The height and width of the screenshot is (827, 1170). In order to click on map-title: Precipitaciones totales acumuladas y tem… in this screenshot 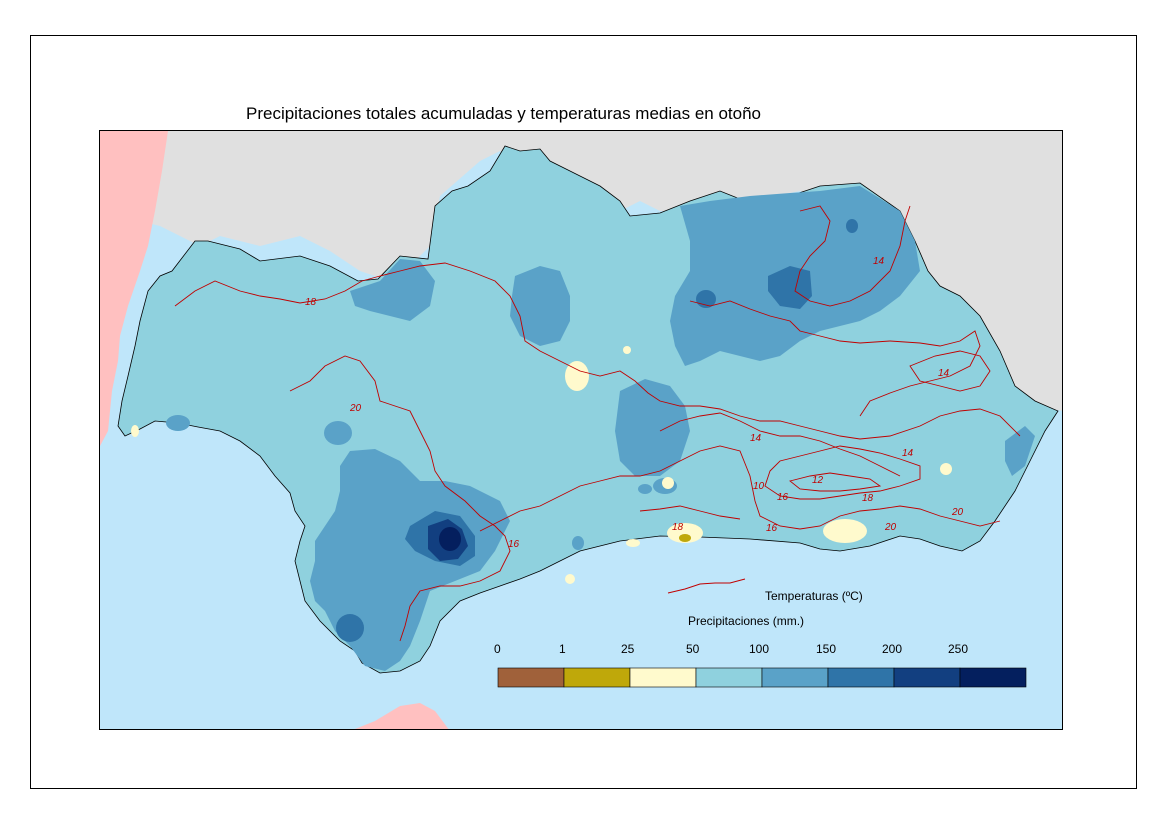, I will do `click(504, 113)`.